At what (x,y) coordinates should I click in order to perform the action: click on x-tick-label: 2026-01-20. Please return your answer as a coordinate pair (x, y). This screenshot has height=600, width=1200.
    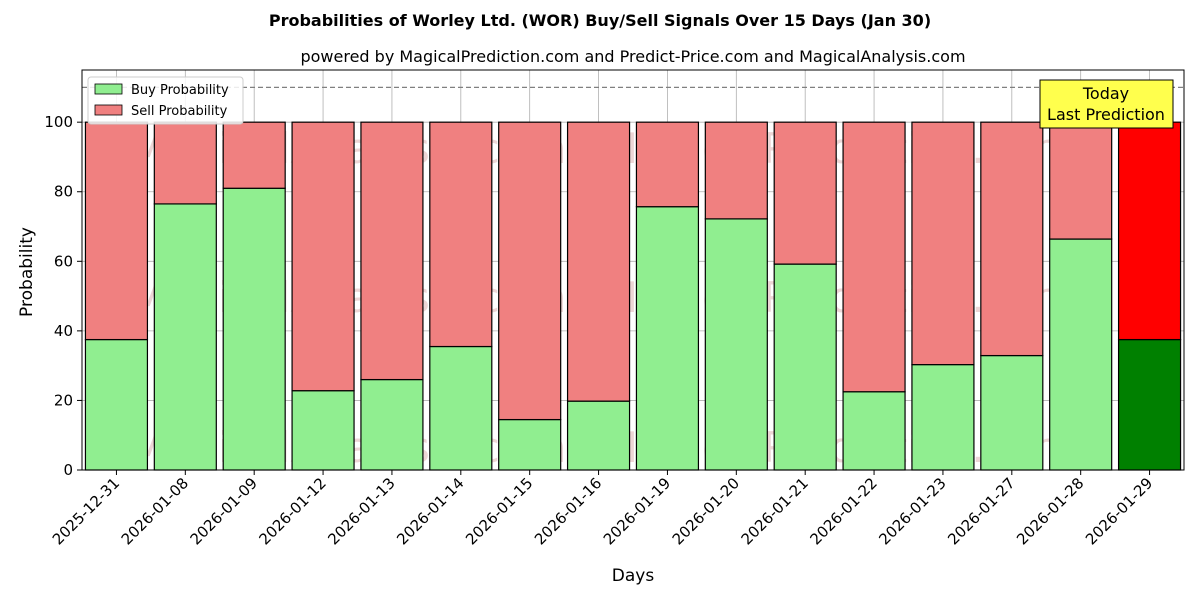
    Looking at the image, I should click on (706, 511).